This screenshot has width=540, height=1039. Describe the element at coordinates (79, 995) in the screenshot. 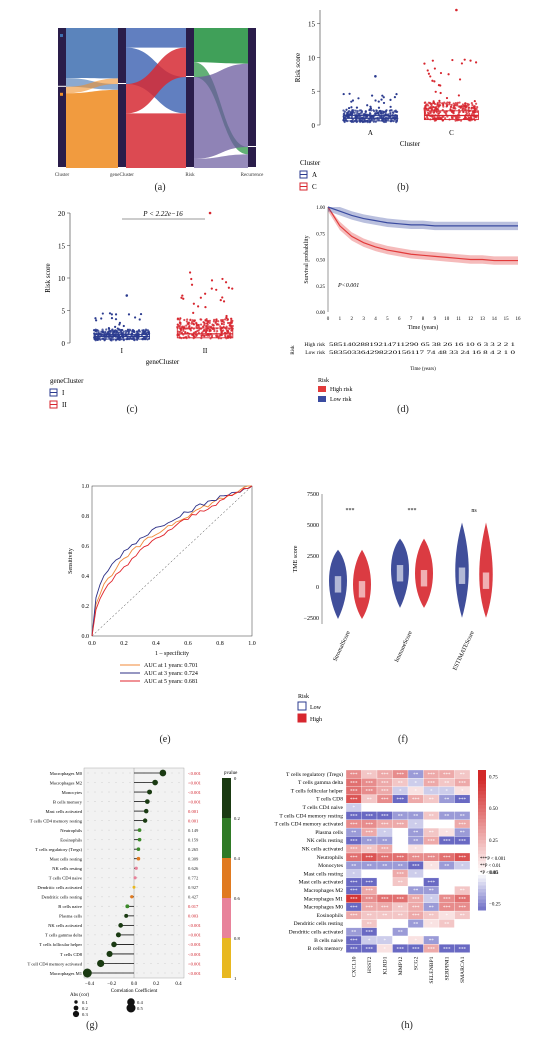

I see `size-legend-title: Abs (cor)` at that location.